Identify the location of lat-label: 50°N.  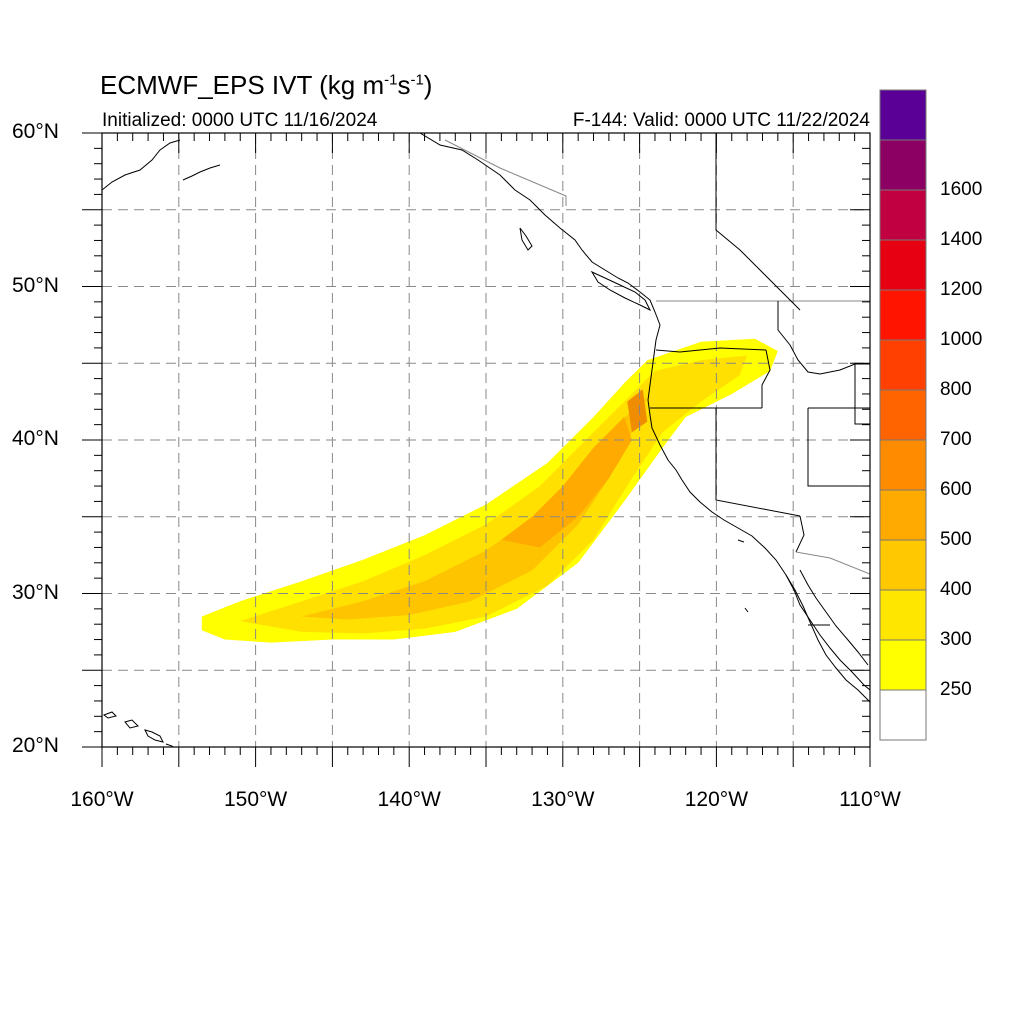
(35, 285).